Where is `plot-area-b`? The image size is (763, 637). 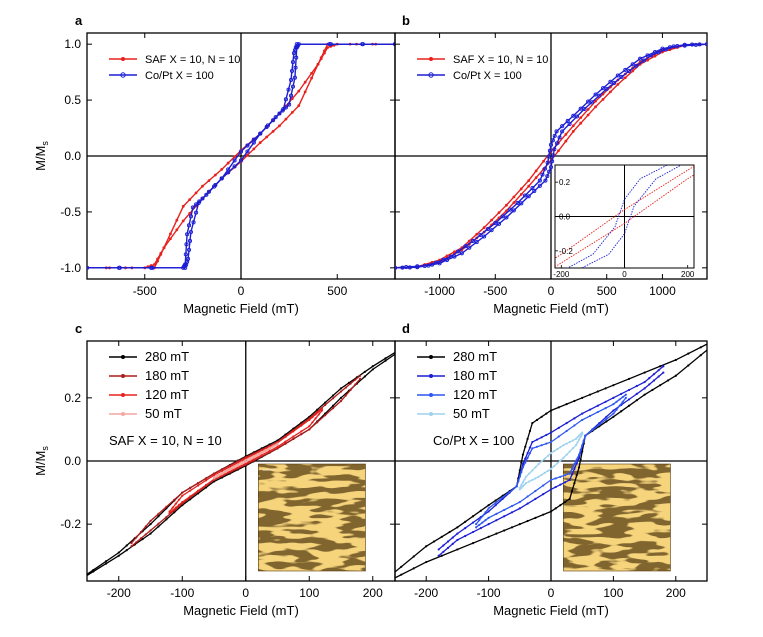 plot-area-b is located at coordinates (551, 156).